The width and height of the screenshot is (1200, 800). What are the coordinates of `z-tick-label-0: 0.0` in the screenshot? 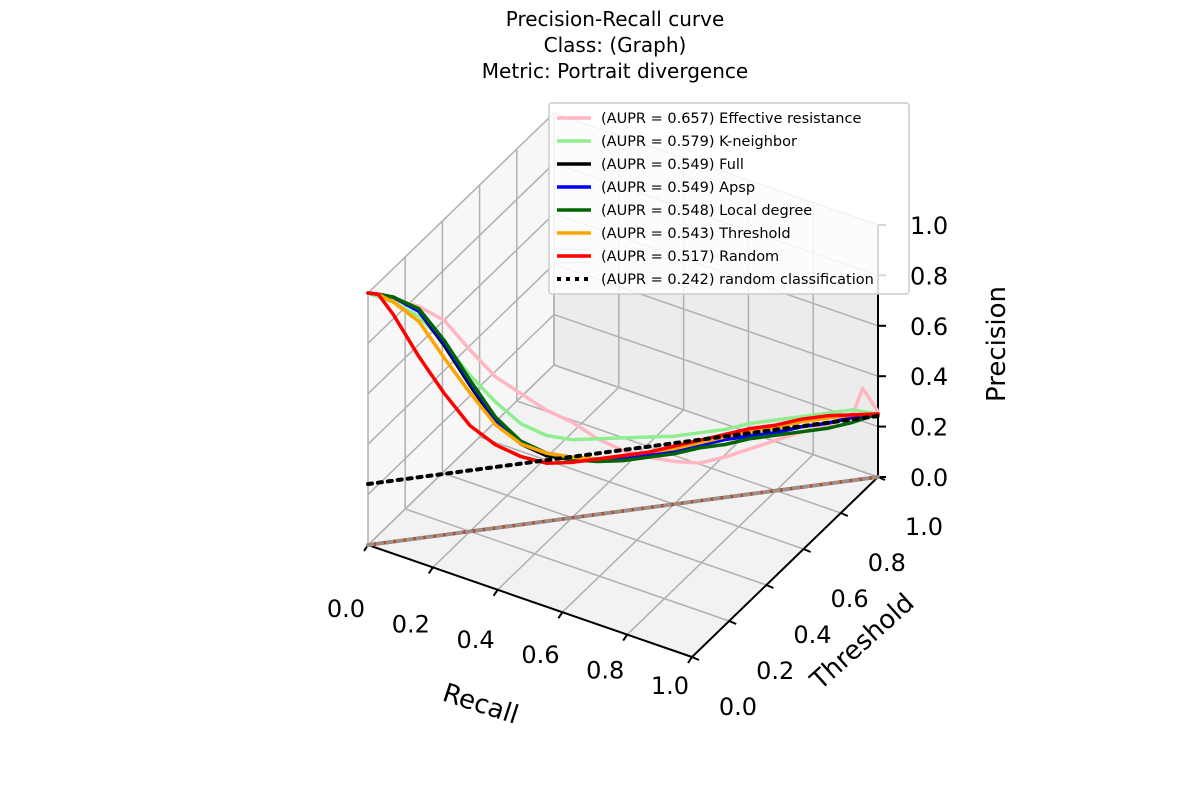 It's located at (929, 478).